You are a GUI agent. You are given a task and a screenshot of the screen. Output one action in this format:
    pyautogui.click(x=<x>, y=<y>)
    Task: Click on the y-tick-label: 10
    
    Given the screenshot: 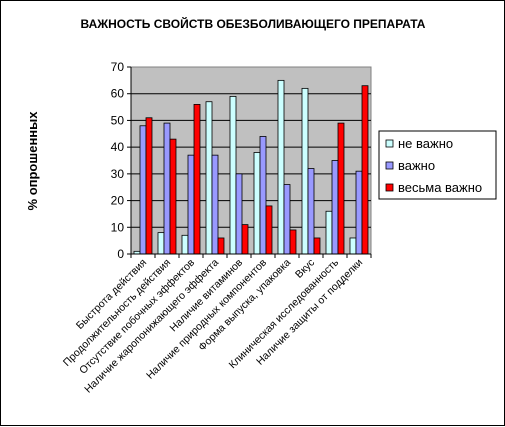 What is the action you would take?
    pyautogui.click(x=118, y=227)
    